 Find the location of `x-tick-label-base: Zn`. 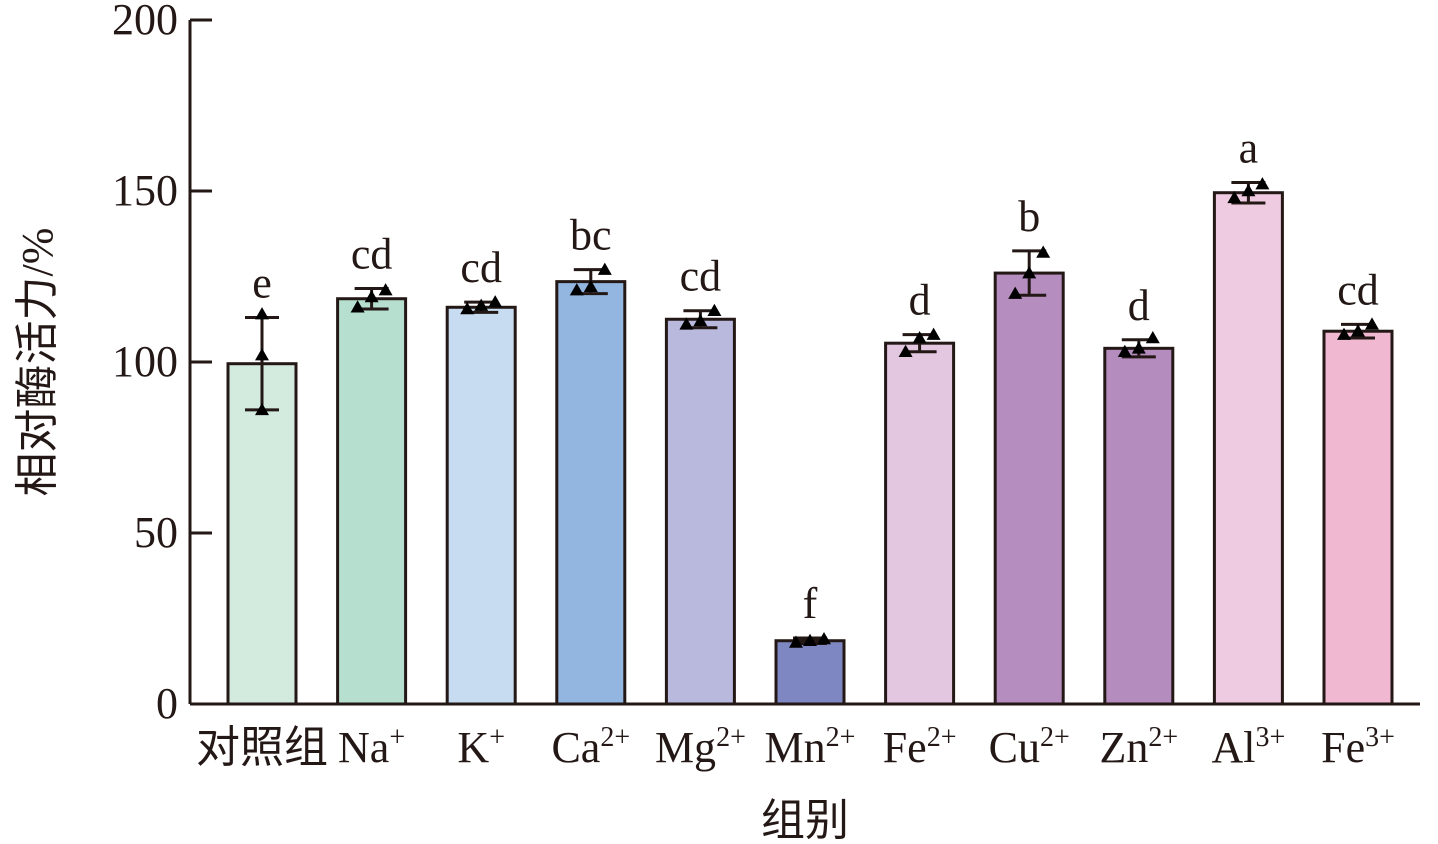

x-tick-label-base: Zn is located at coordinates (1123, 747).